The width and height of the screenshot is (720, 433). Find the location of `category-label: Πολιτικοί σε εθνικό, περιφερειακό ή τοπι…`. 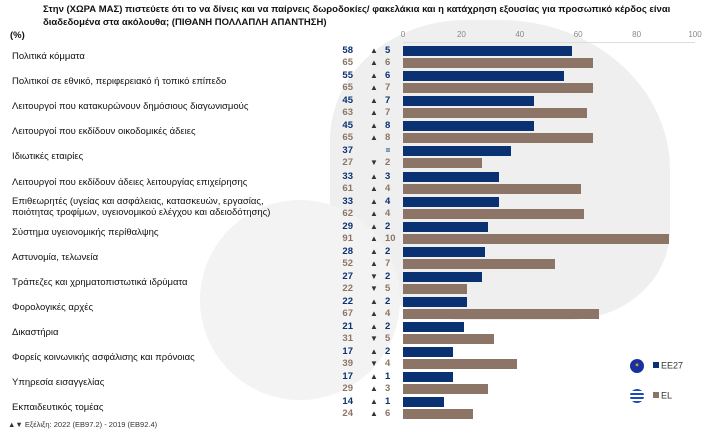

category-label: Πολιτικοί σε εθνικό, περιφερειακό ή τοπι… is located at coordinates (119, 82).